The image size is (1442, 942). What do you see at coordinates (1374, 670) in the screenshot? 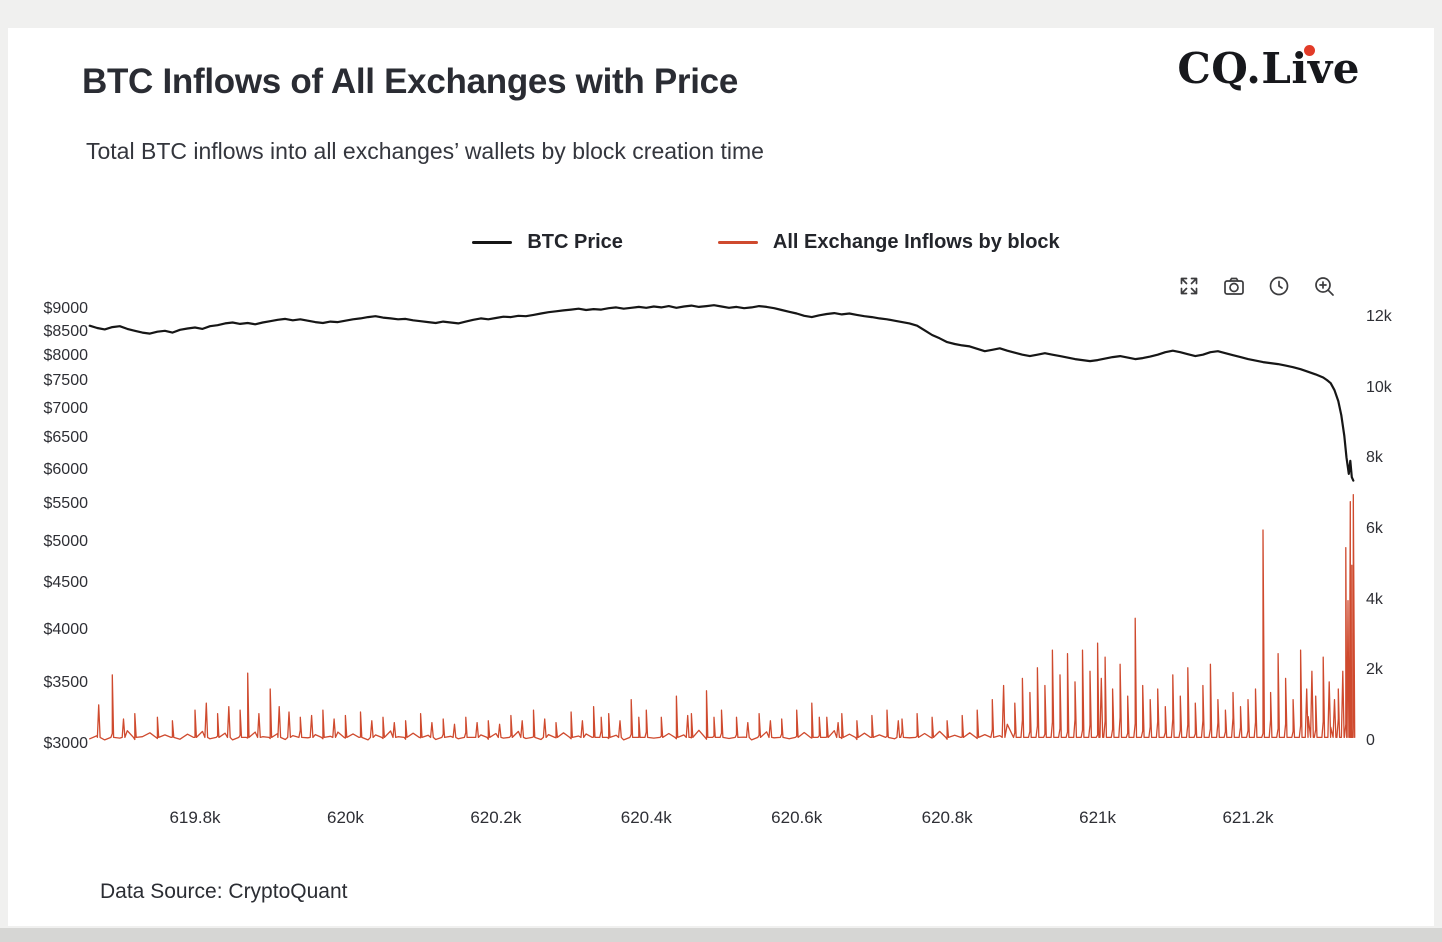
I see `y-right-tick-label: 2k` at bounding box center [1374, 670].